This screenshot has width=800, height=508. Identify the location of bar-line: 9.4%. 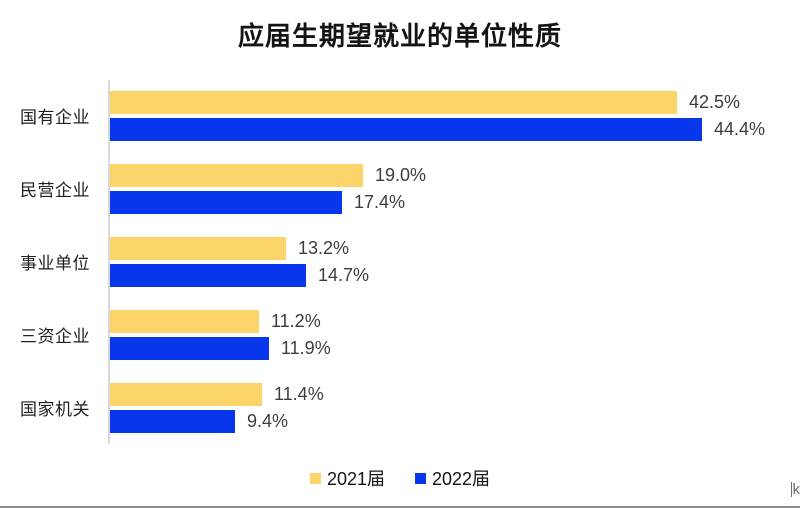
(217, 421).